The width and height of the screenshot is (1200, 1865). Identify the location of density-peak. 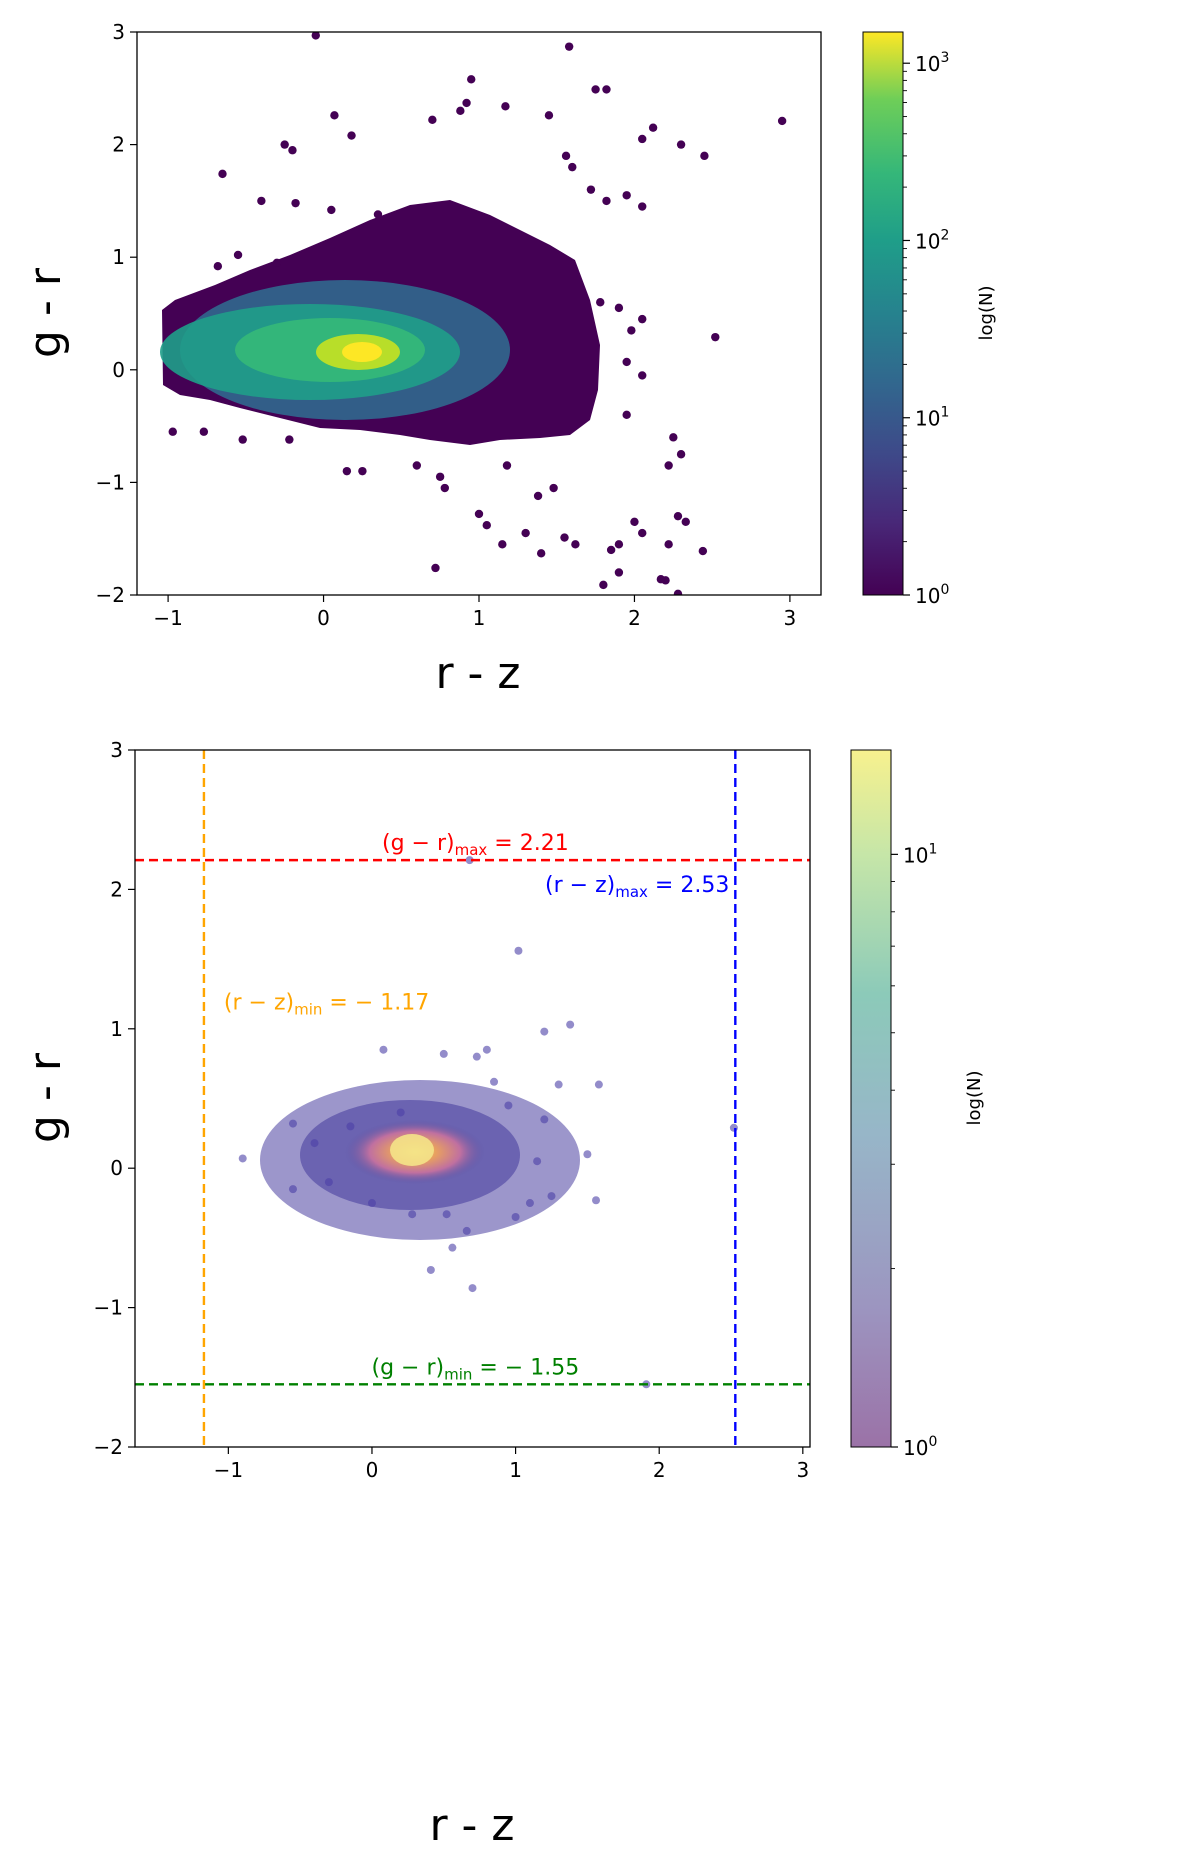
(412, 1150).